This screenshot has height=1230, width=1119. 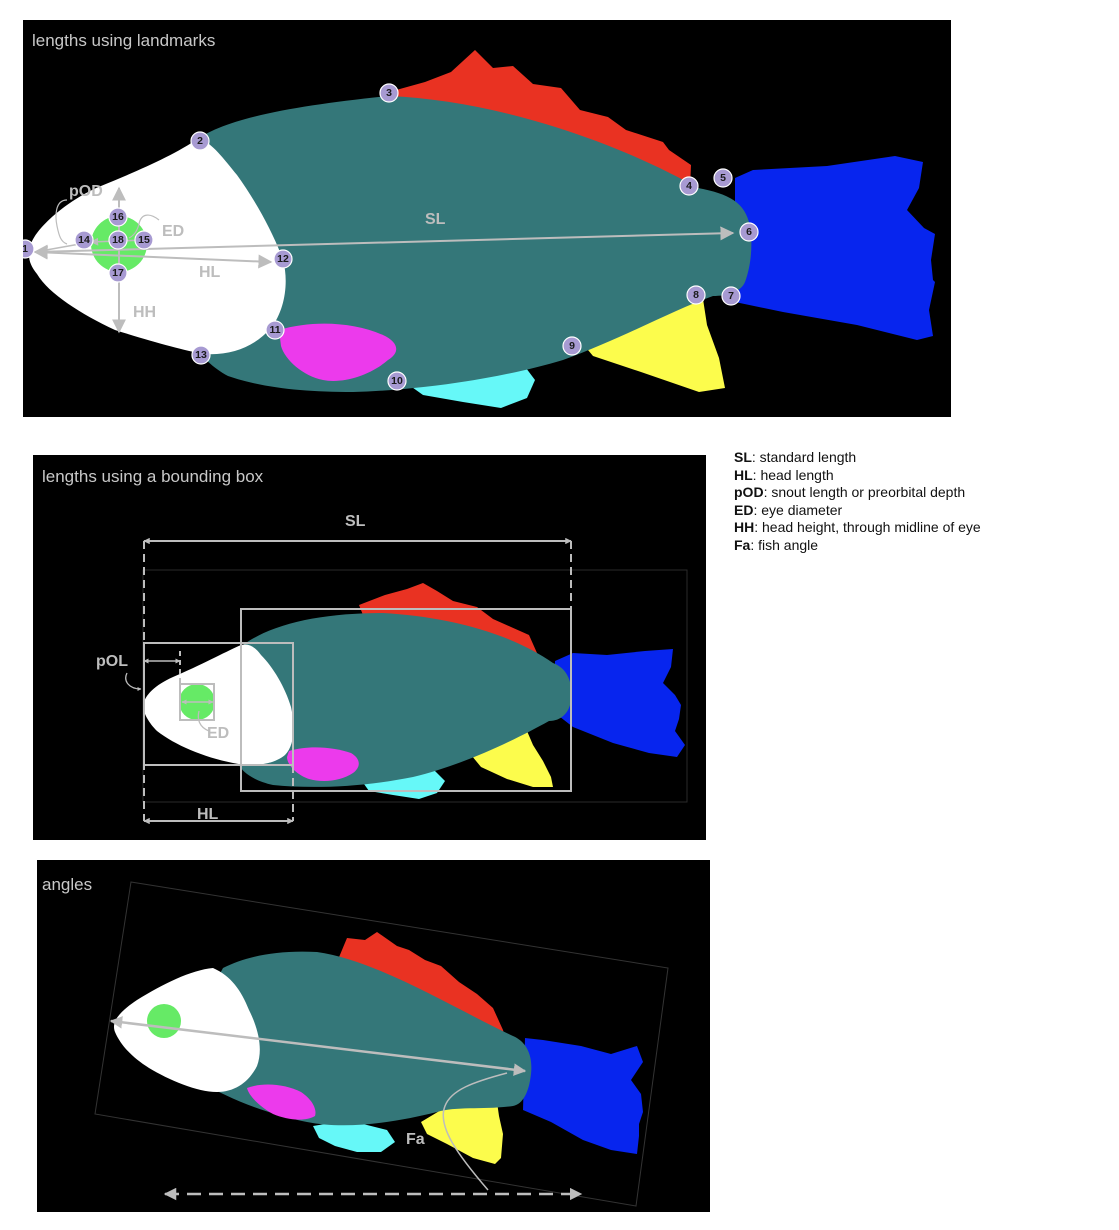 I want to click on landmark-13: 13, so click(x=201, y=355).